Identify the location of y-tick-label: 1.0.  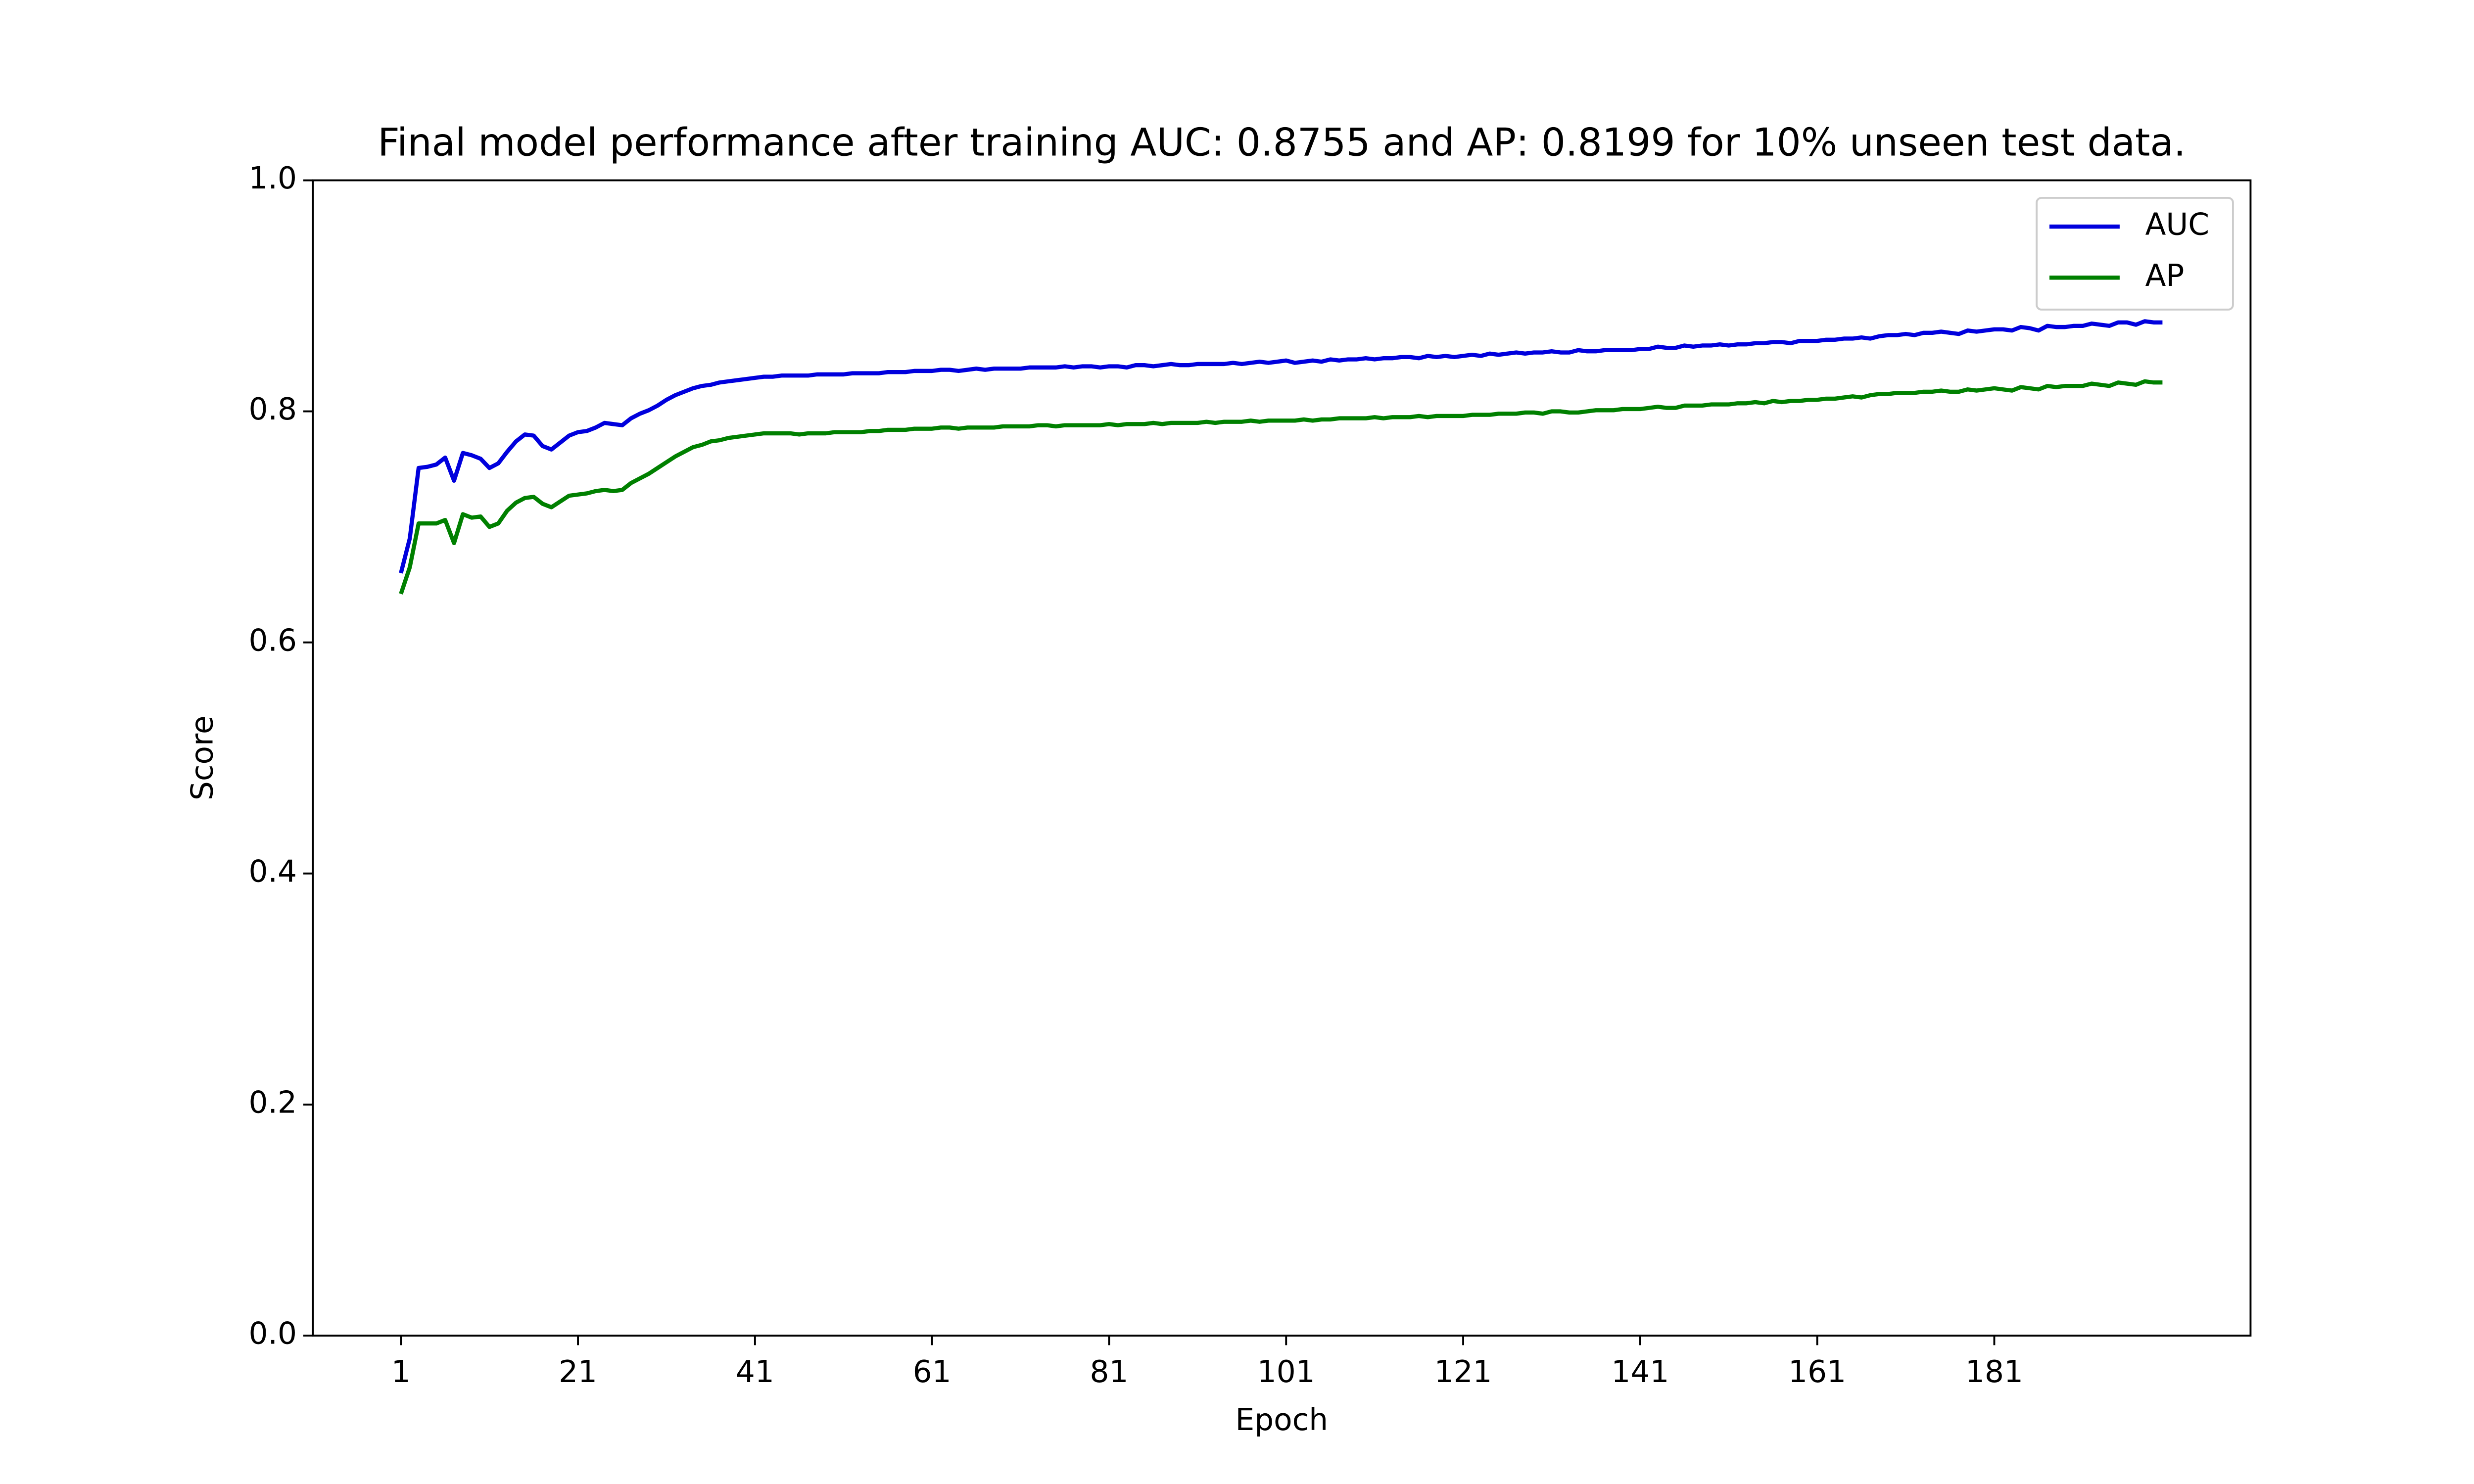
(273, 178).